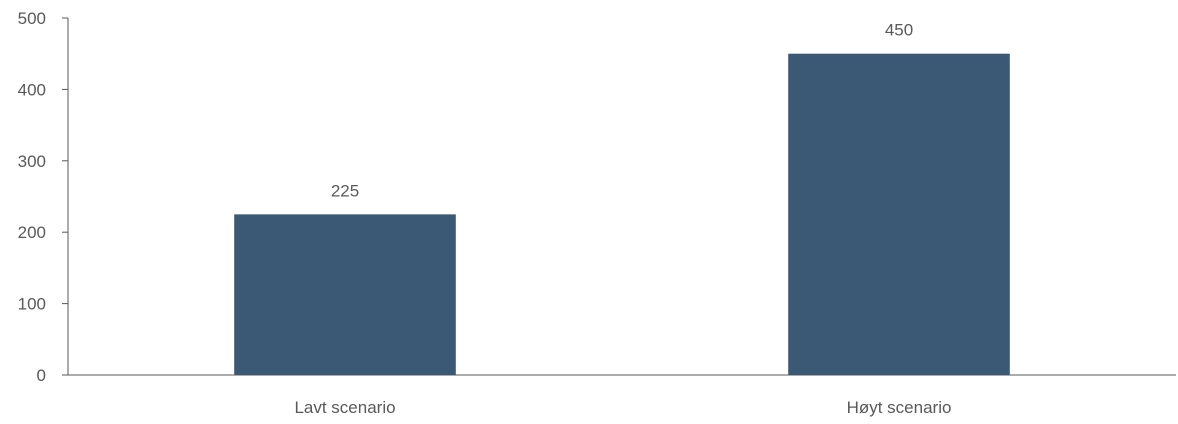 The width and height of the screenshot is (1178, 424). I want to click on y-tick-label: 400, so click(32, 89).